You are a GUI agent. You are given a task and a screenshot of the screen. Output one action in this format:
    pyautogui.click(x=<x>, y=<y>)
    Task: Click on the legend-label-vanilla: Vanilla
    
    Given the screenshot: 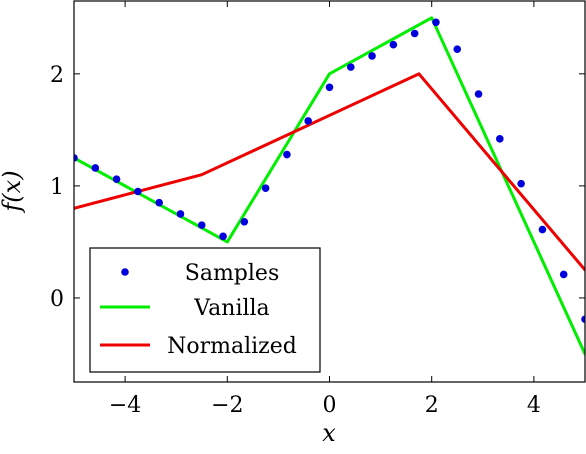 What is the action you would take?
    pyautogui.click(x=231, y=308)
    